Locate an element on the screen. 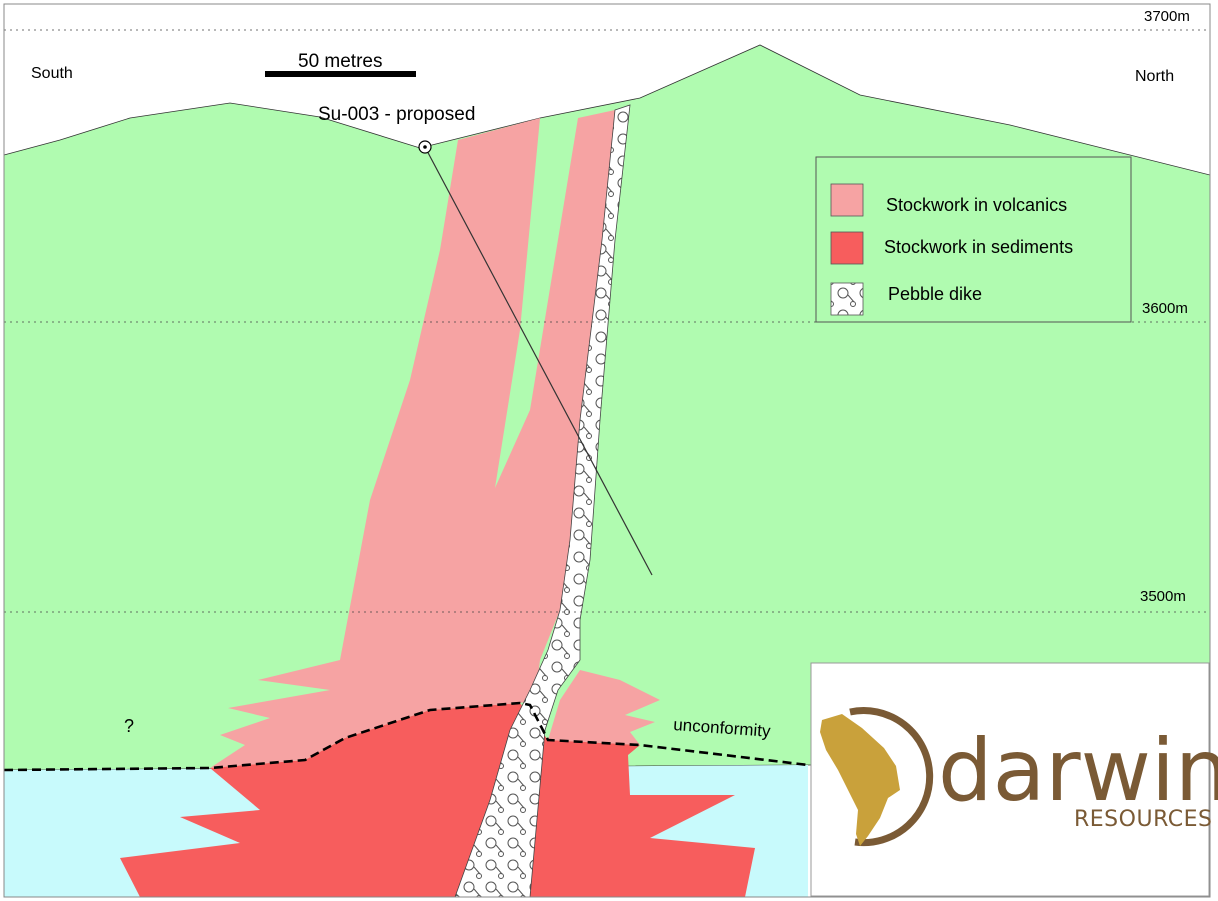  drillhole-trace is located at coordinates (538, 361).